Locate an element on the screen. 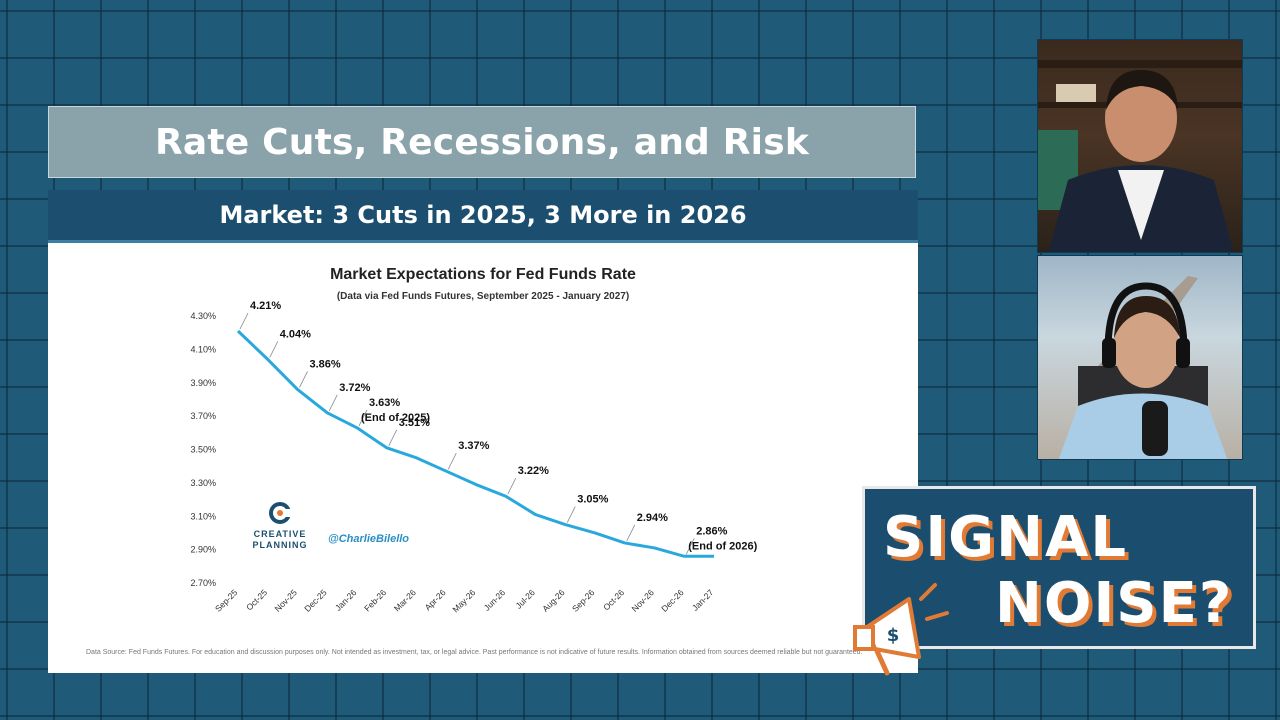 The height and width of the screenshot is (720, 1280). y-tick-label: 4.30% is located at coordinates (203, 316).